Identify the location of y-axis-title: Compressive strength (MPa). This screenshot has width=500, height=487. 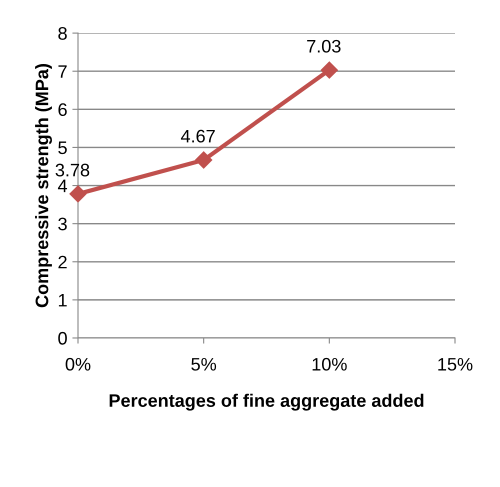
(43, 186).